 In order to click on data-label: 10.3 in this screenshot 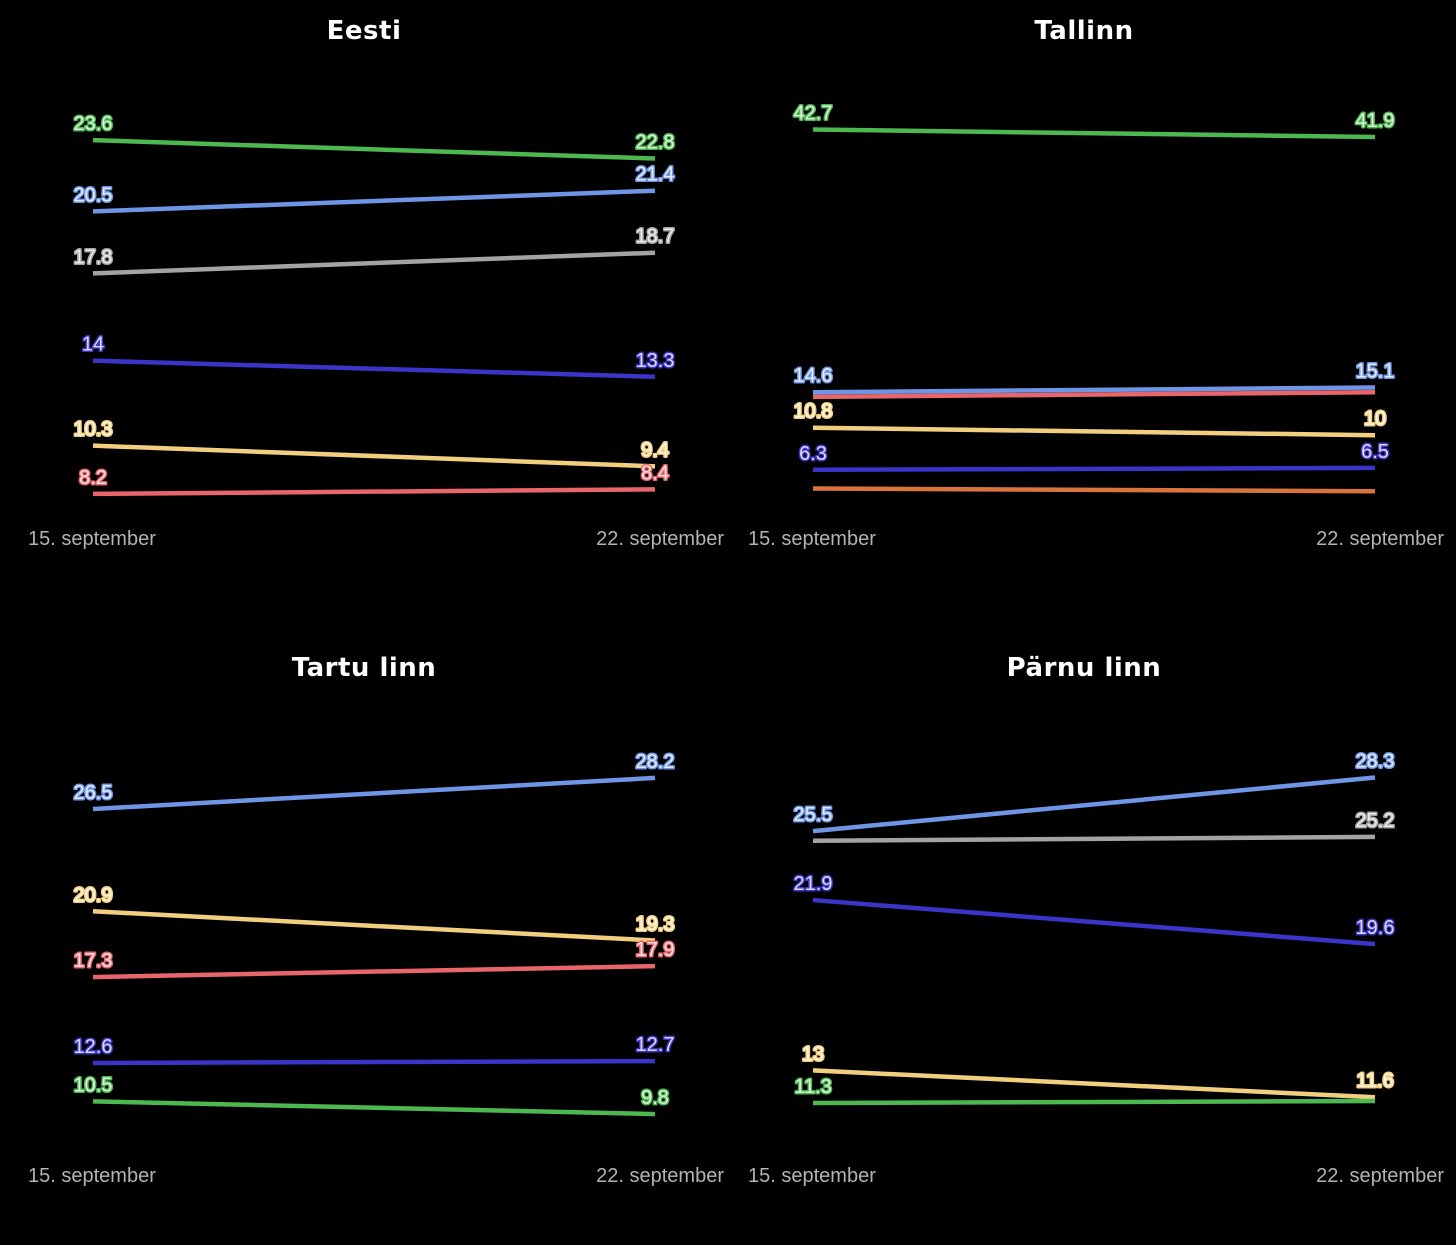, I will do `click(93, 430)`.